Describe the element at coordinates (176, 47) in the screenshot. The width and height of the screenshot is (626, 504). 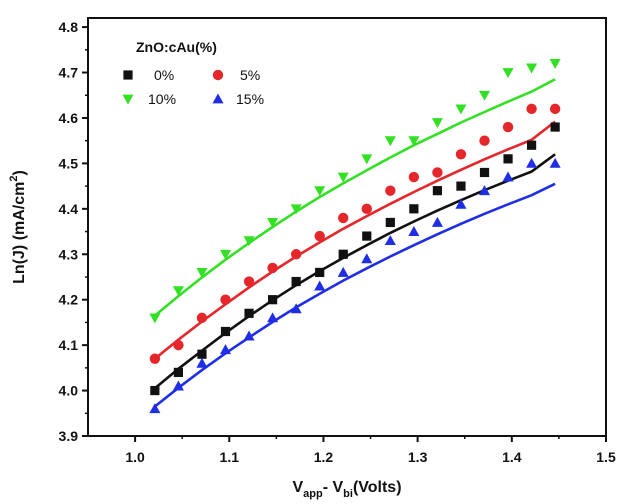
I see `legend-title: ZnO:cAu(%)` at that location.